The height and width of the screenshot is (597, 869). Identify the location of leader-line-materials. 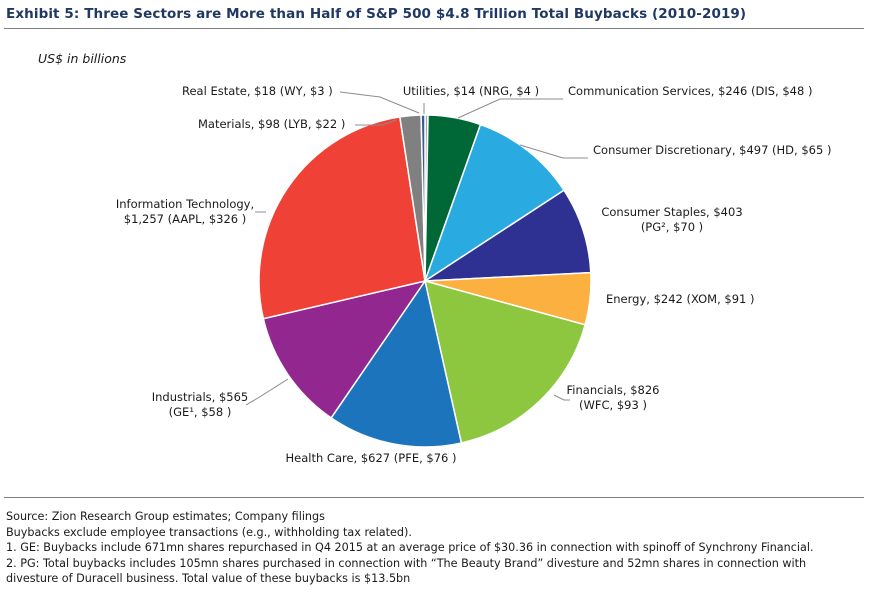
(376, 122).